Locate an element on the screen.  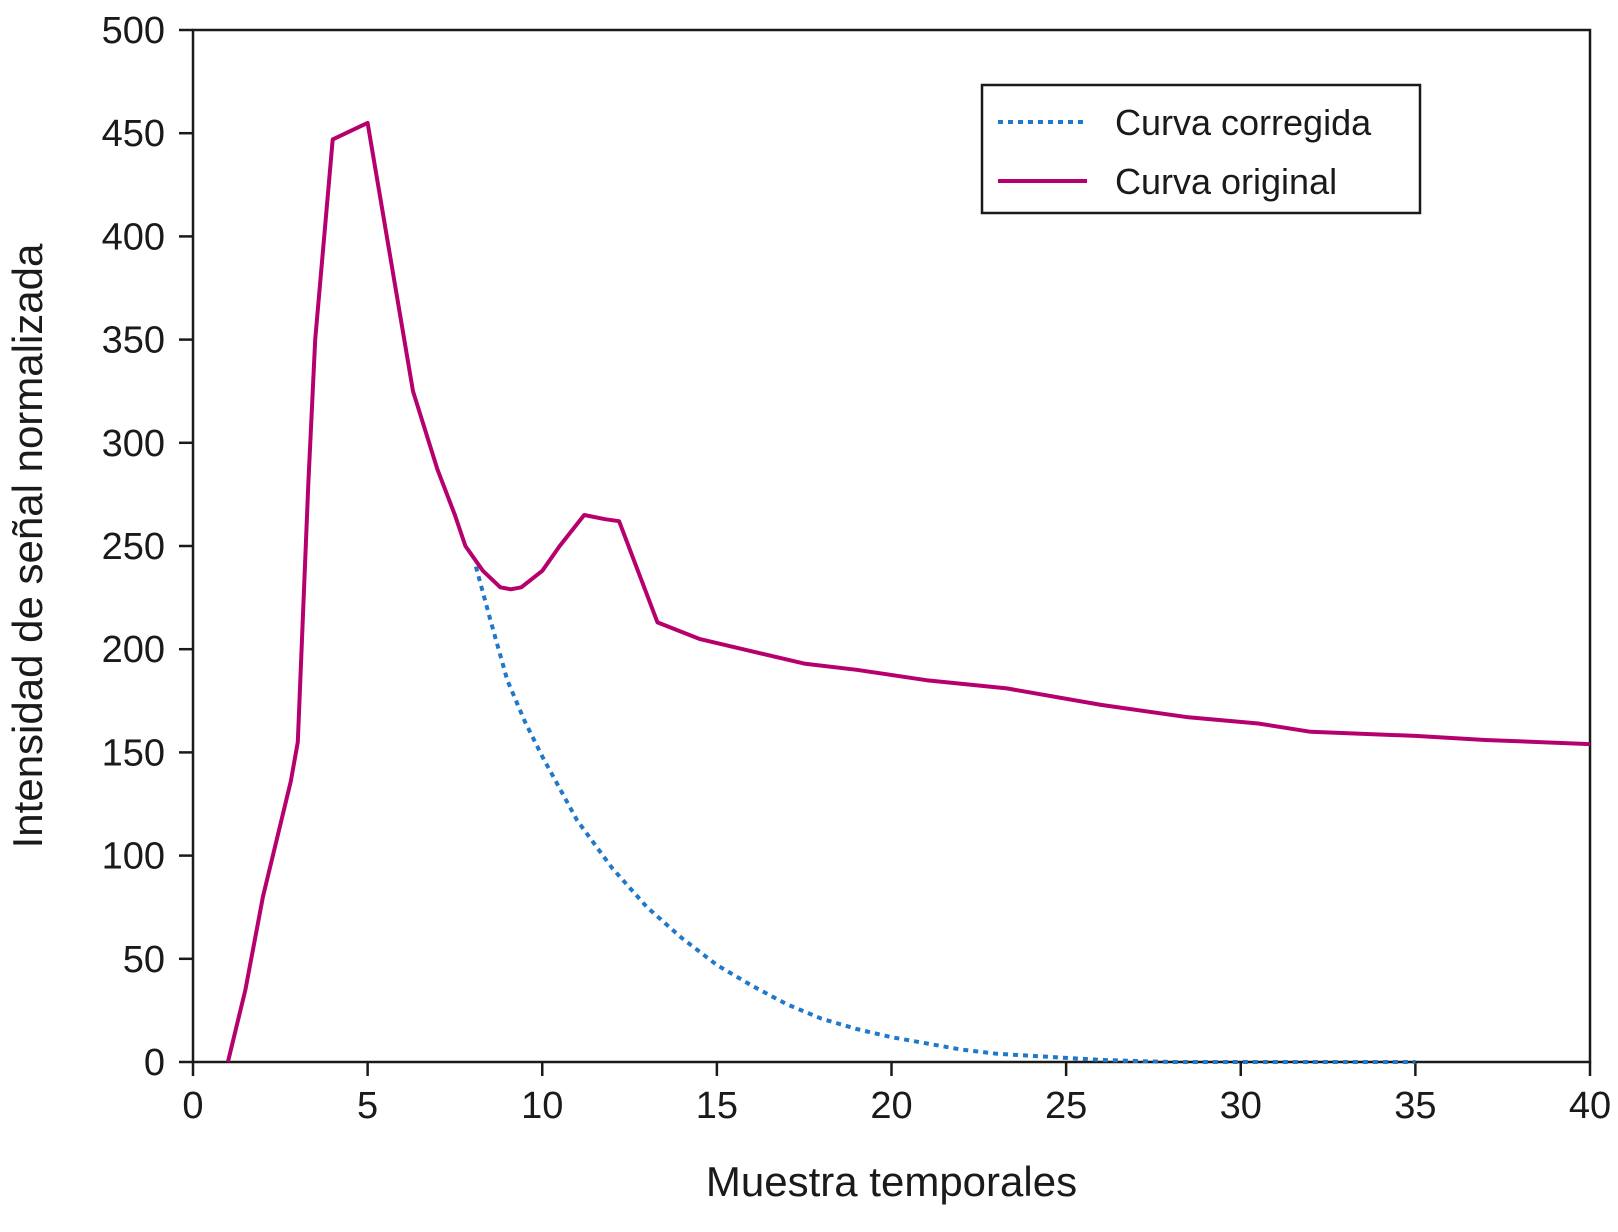
x-tick-label: 25 is located at coordinates (1066, 1106).